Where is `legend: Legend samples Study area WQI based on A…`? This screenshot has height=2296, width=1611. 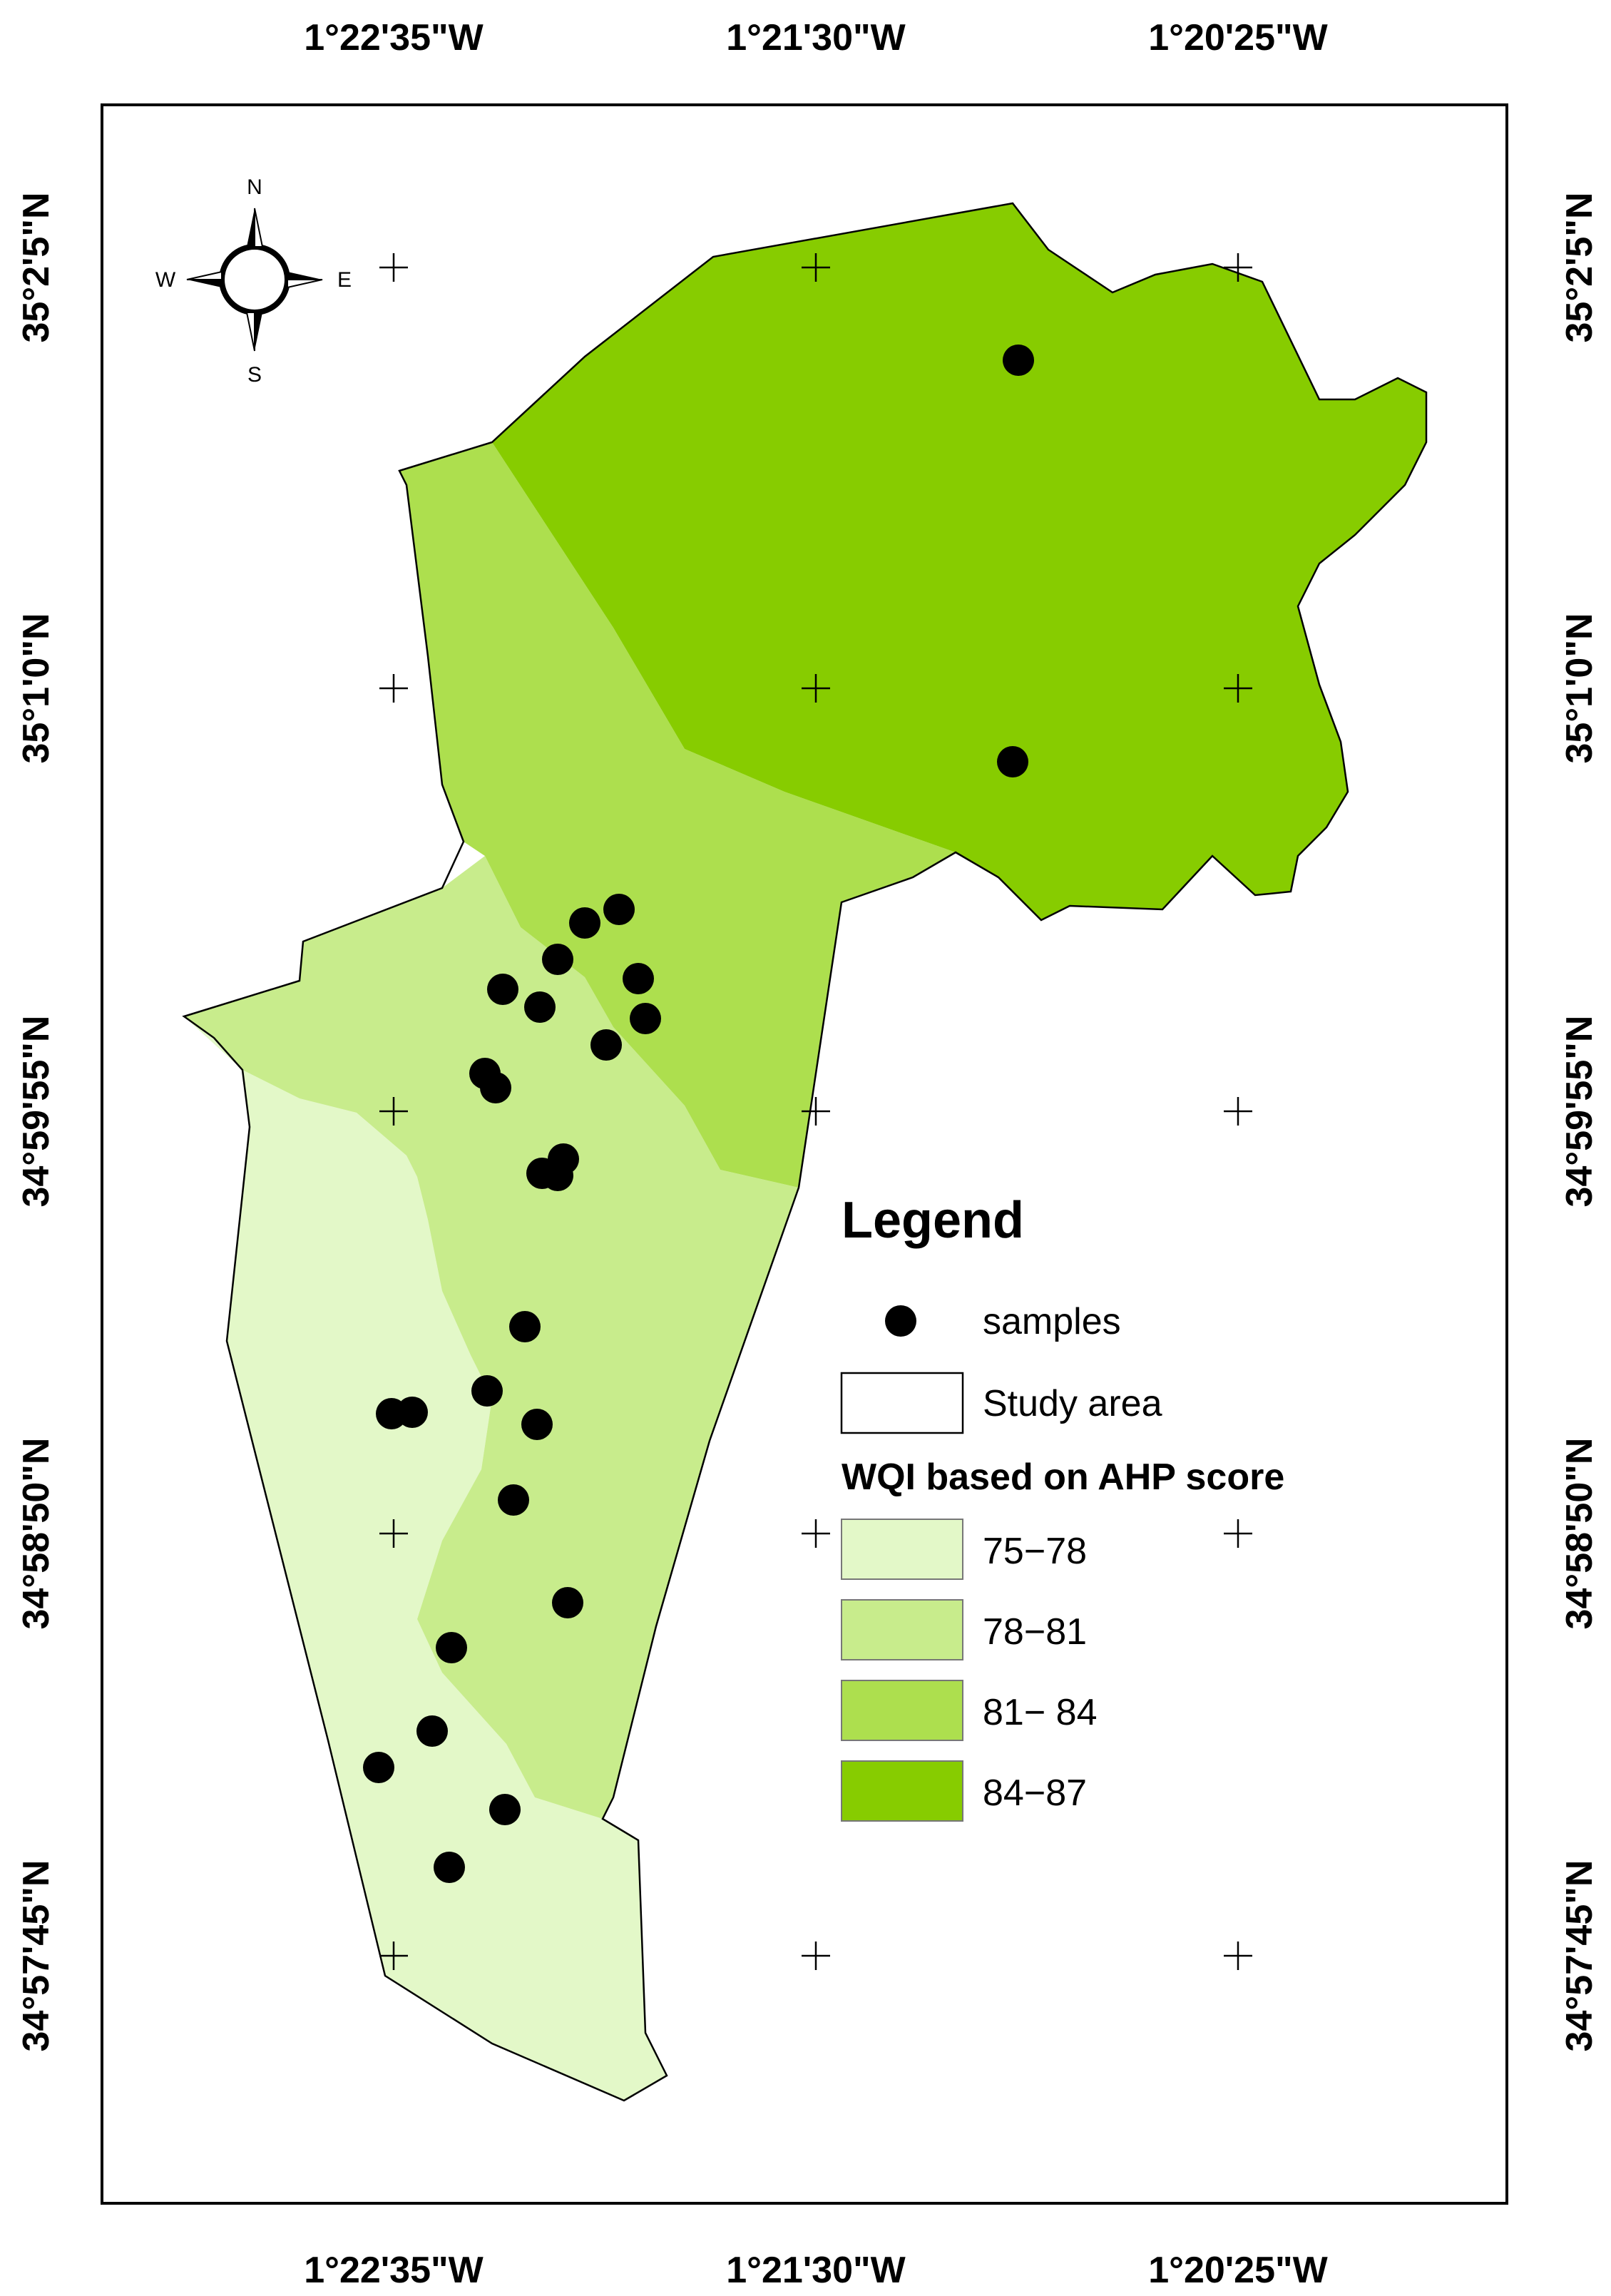
legend: Legend samples Study area WQI based on A… is located at coordinates (1062, 1507).